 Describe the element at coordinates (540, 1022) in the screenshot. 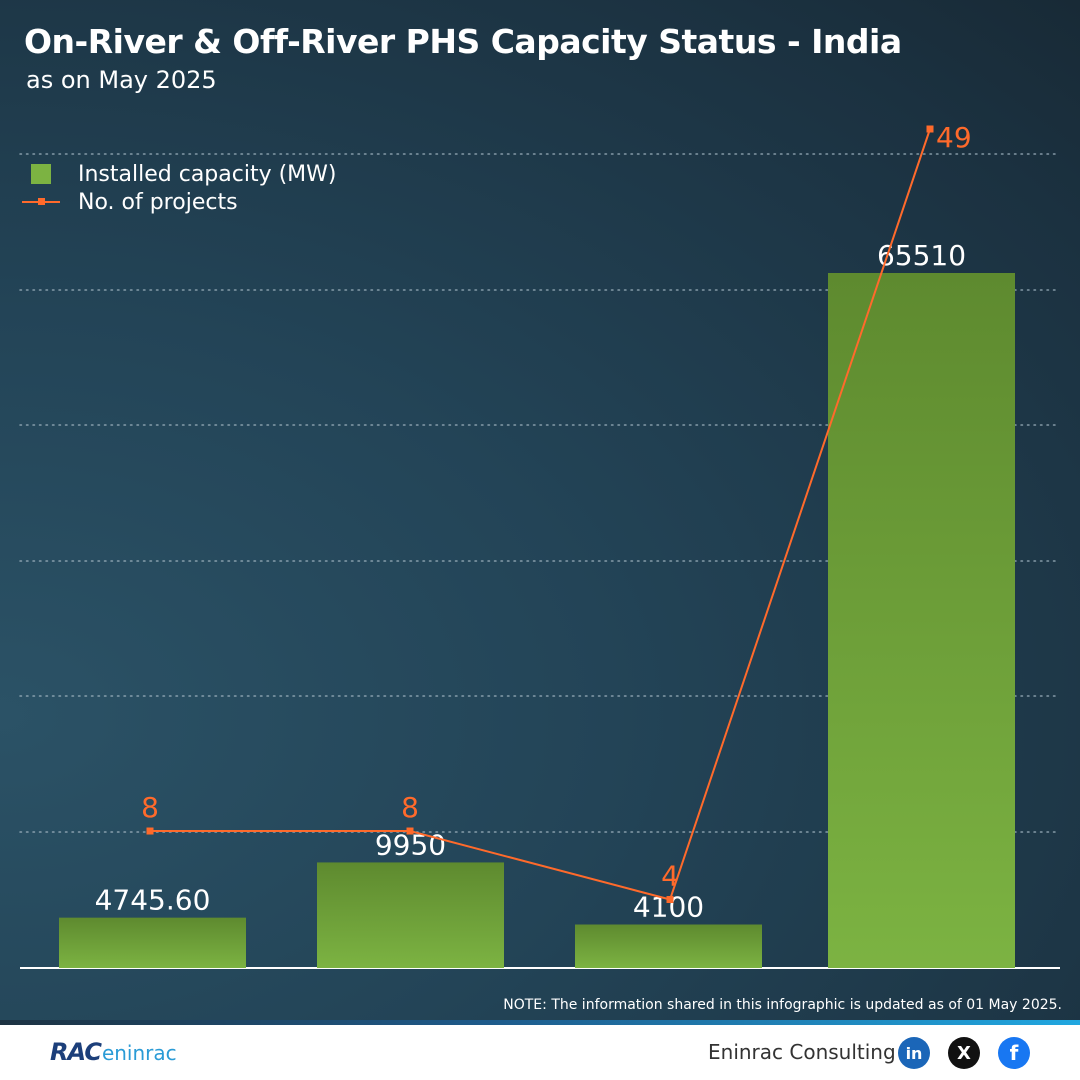

I see `footer-divider` at that location.